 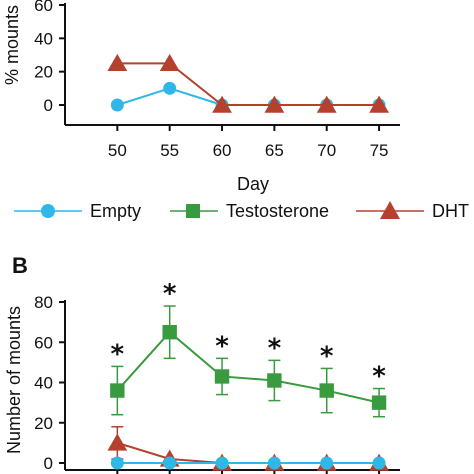 I want to click on panel-b-line-testosterone, so click(x=248, y=367).